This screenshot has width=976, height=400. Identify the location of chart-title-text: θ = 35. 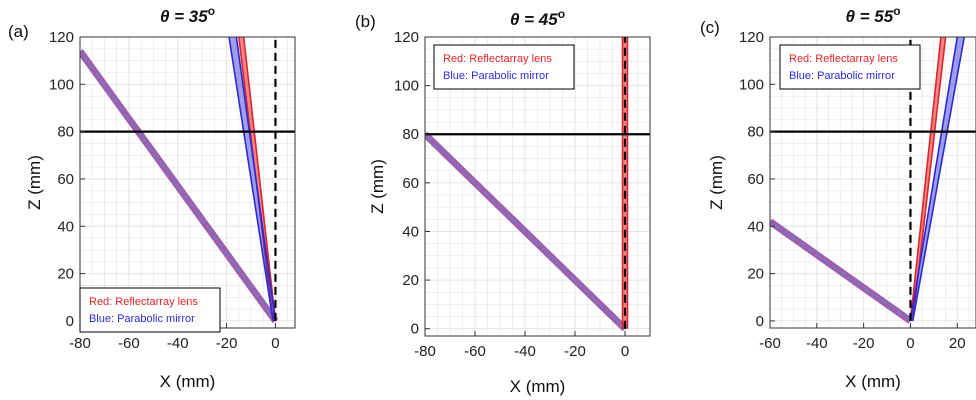
(184, 16).